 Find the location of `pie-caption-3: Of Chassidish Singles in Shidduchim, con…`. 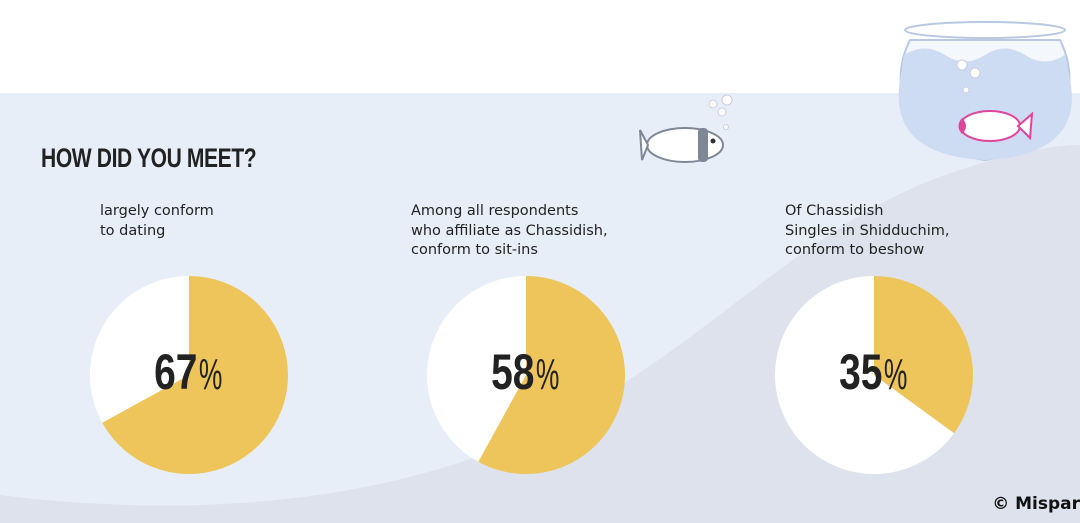

pie-caption-3: Of Chassidish Singles in Shidduchim, con… is located at coordinates (867, 230).